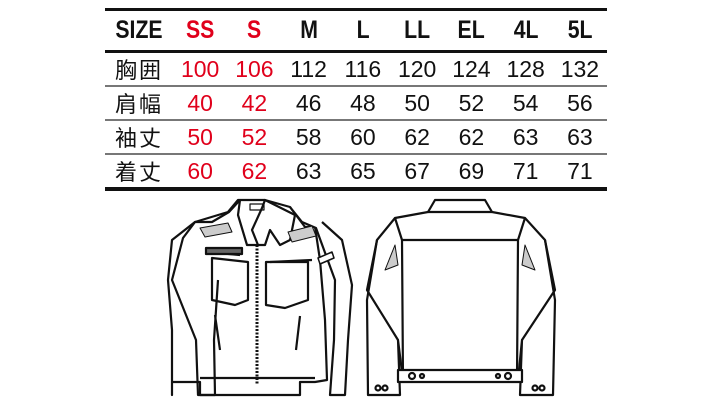  I want to click on size-value-cell: 40, so click(200, 102).